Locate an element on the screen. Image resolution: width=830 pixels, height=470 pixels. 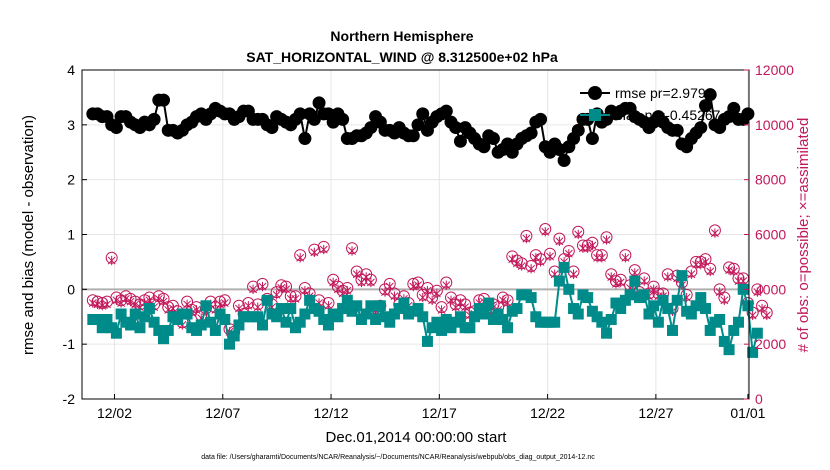
x-axis-label: Dec.01,2014 00:00:00 start is located at coordinates (417, 437).